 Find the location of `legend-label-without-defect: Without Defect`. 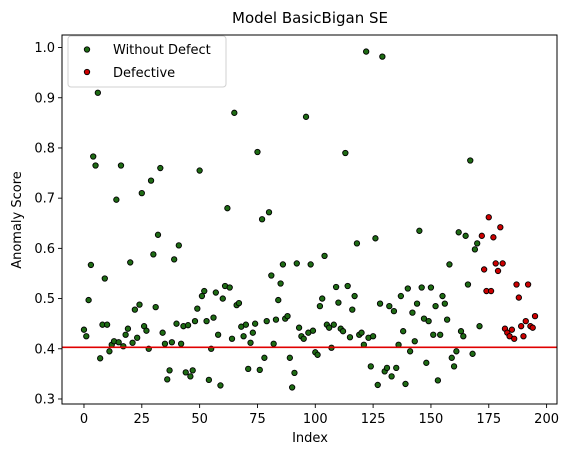

legend-label-without-defect: Without Defect is located at coordinates (162, 50).